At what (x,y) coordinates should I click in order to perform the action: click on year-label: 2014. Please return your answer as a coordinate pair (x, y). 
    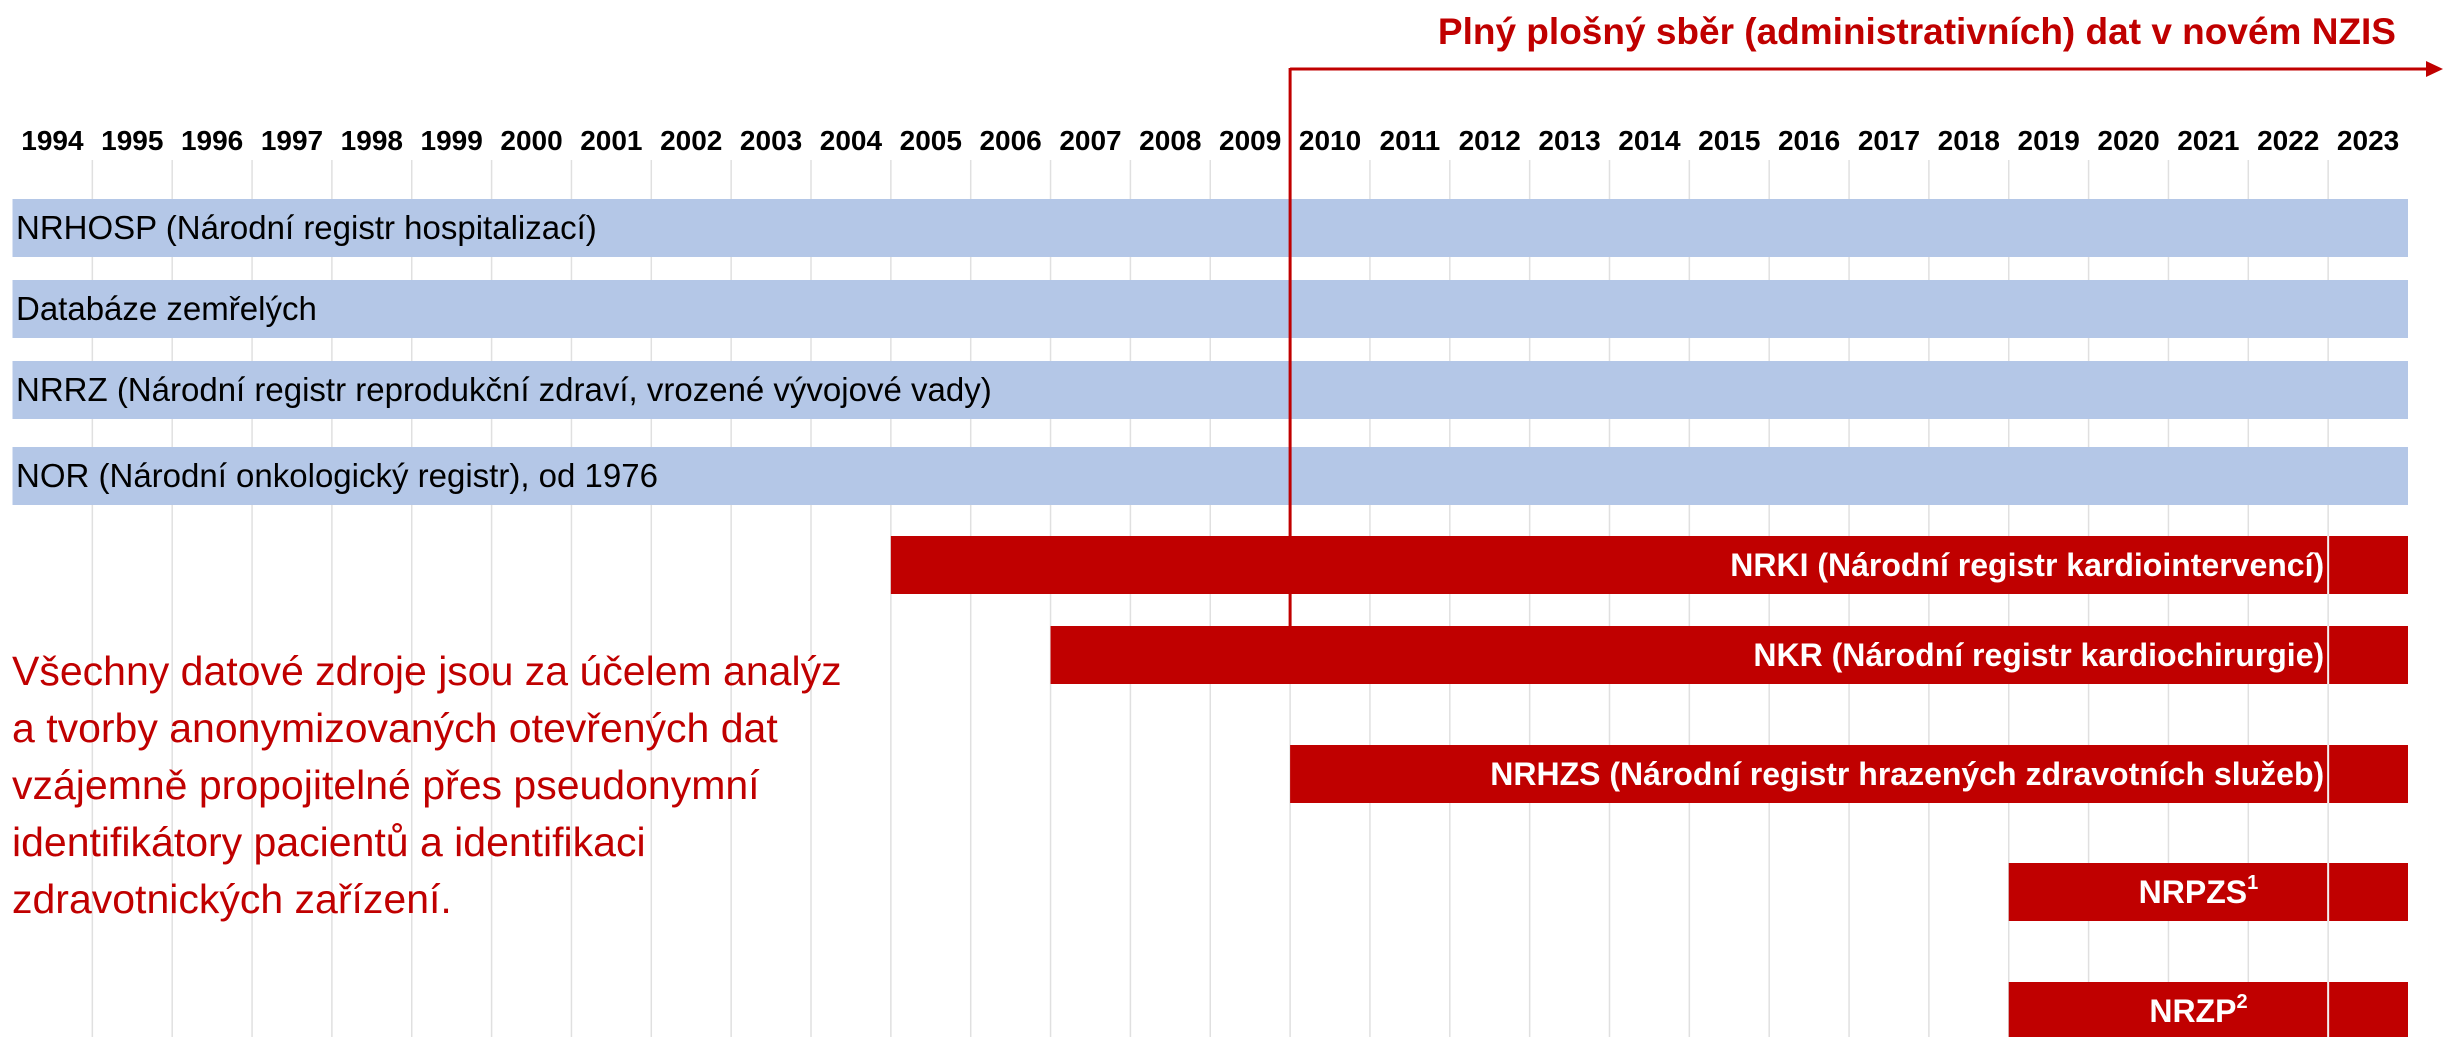
    Looking at the image, I should click on (1649, 140).